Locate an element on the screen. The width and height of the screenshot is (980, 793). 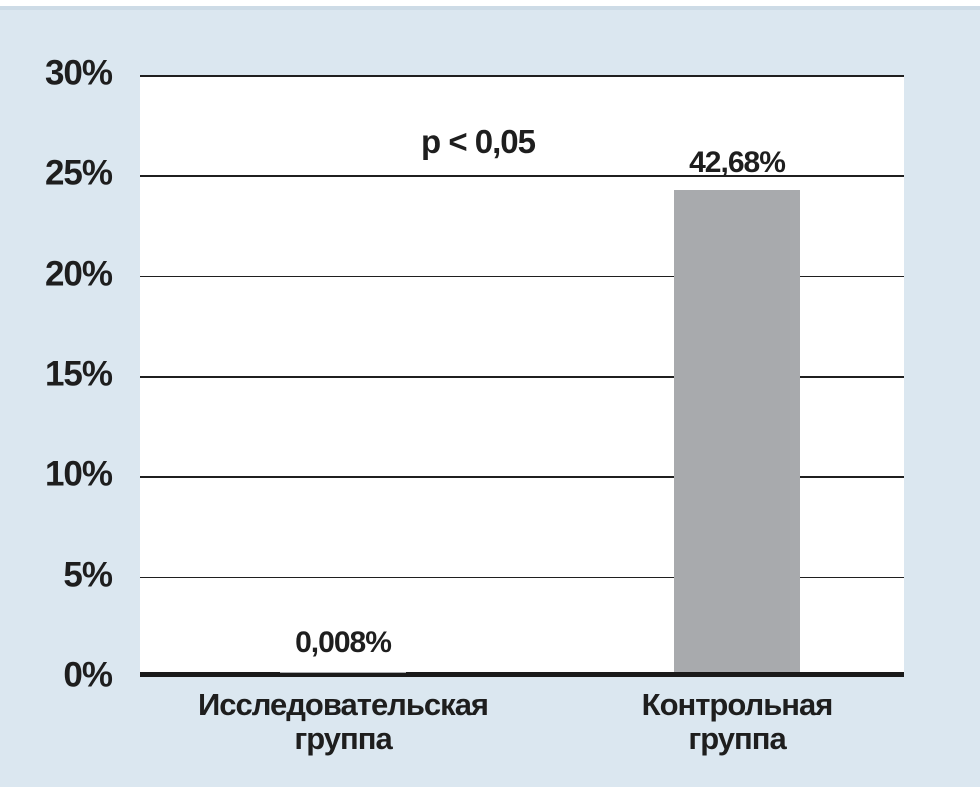
y-tick-5pct: 5% is located at coordinates (88, 575).